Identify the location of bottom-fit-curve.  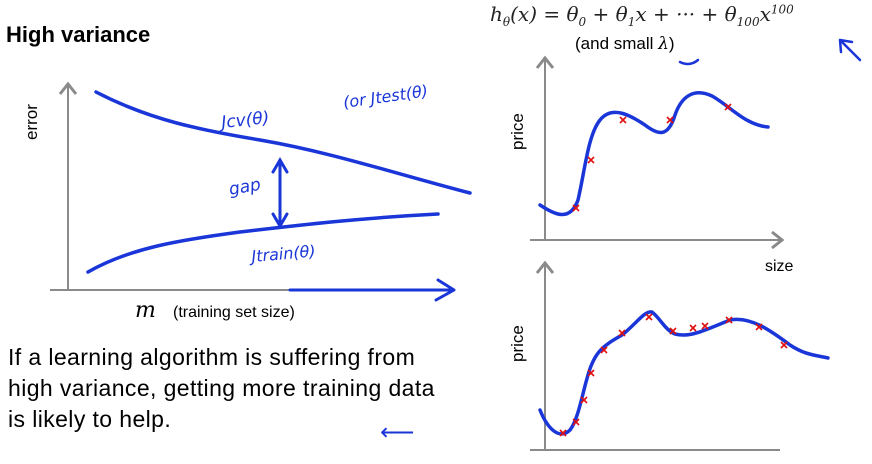
(684, 373).